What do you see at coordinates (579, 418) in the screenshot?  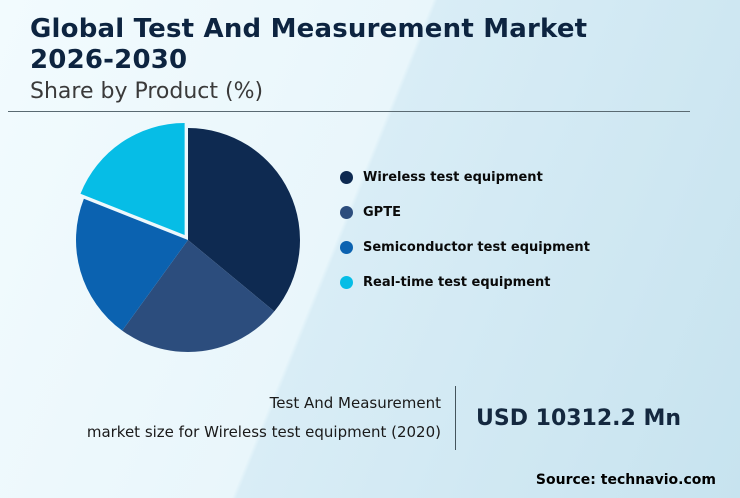 I see `market-size-value: USD 10312.2 Mn` at bounding box center [579, 418].